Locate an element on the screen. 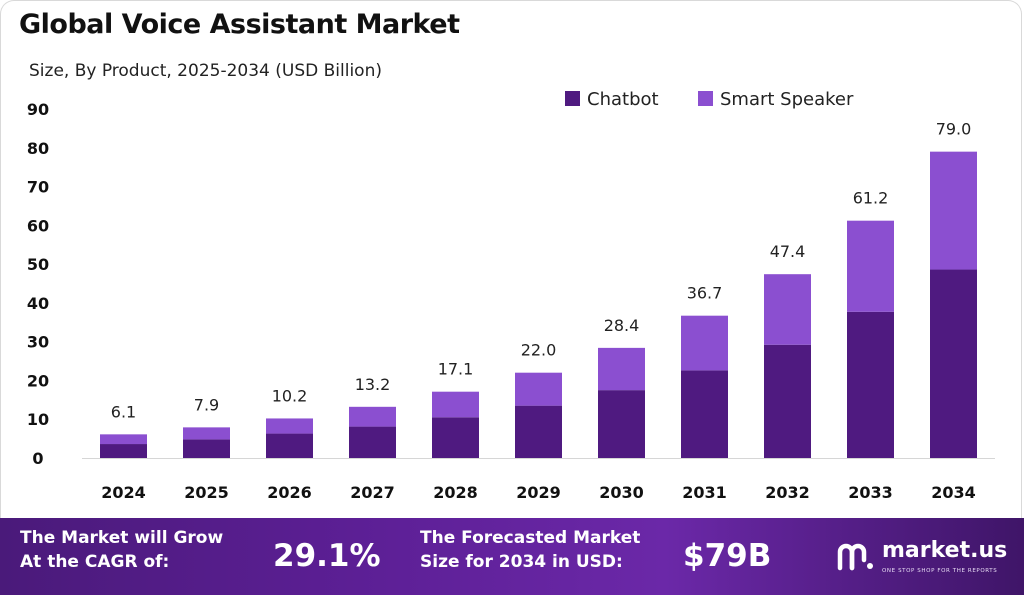  cagr-label: The Market will Grow At the CAGR of: is located at coordinates (121, 550).